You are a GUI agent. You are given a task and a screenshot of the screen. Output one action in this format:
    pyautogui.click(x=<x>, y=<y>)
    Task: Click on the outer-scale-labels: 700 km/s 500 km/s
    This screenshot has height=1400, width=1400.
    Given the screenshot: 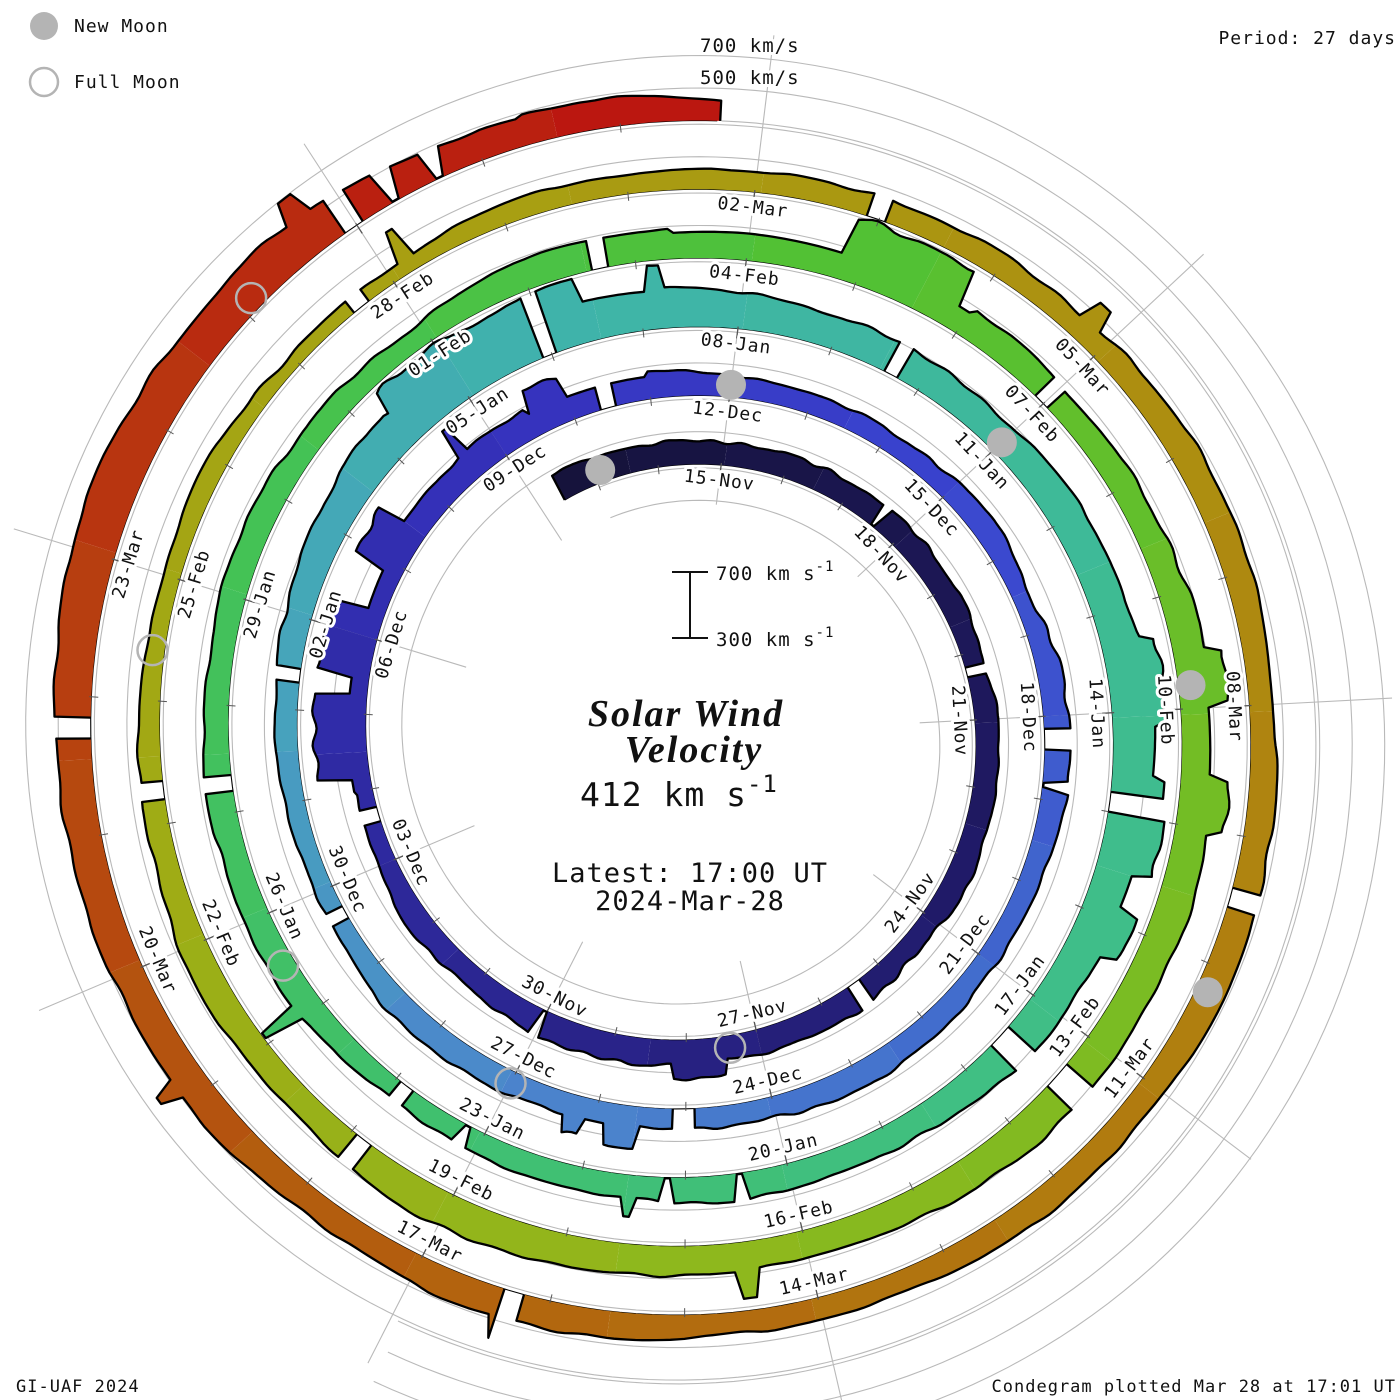 What is the action you would take?
    pyautogui.click(x=749, y=62)
    